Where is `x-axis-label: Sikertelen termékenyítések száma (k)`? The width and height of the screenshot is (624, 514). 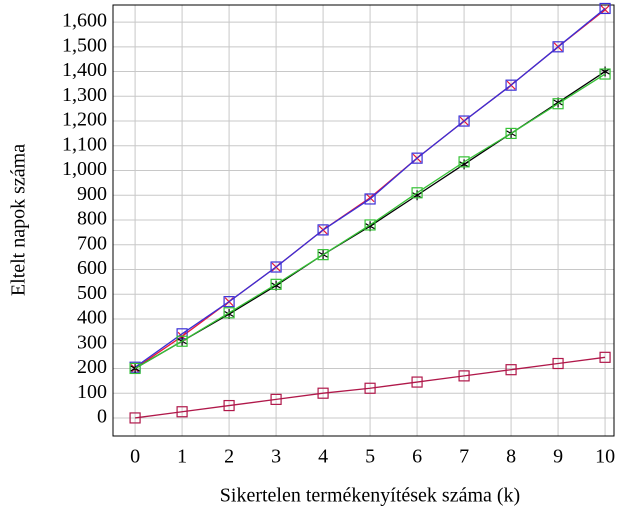 x-axis-label: Sikertelen termékenyítések száma (k) is located at coordinates (370, 496).